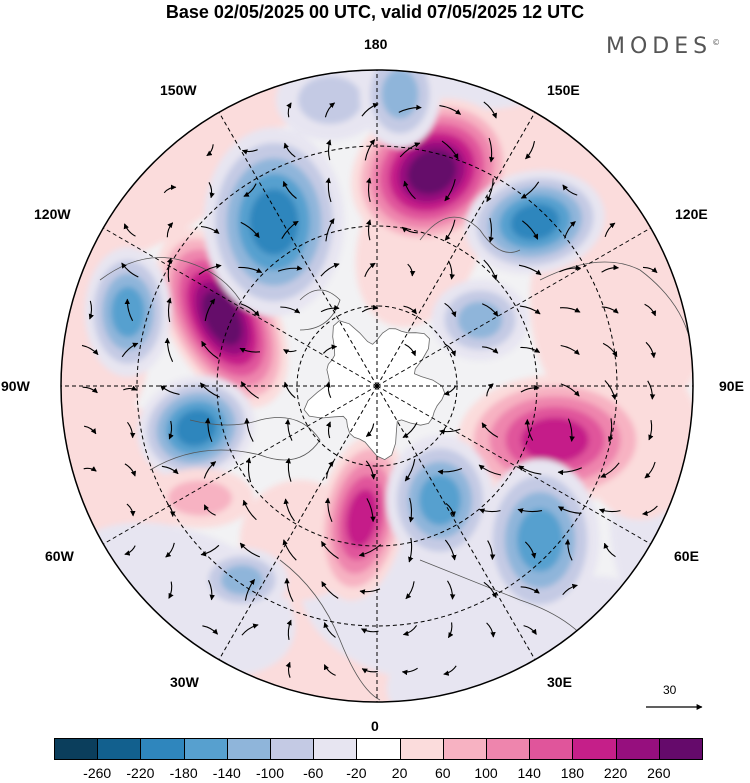 This screenshot has height=783, width=750. Describe the element at coordinates (716, 42) in the screenshot. I see `brand-mark: ©` at that location.